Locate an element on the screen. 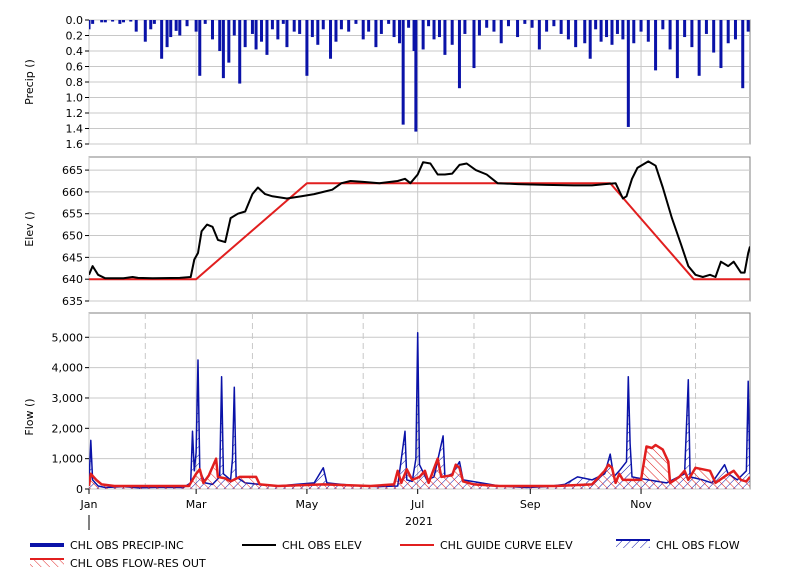  x-tick-label: May is located at coordinates (307, 504).